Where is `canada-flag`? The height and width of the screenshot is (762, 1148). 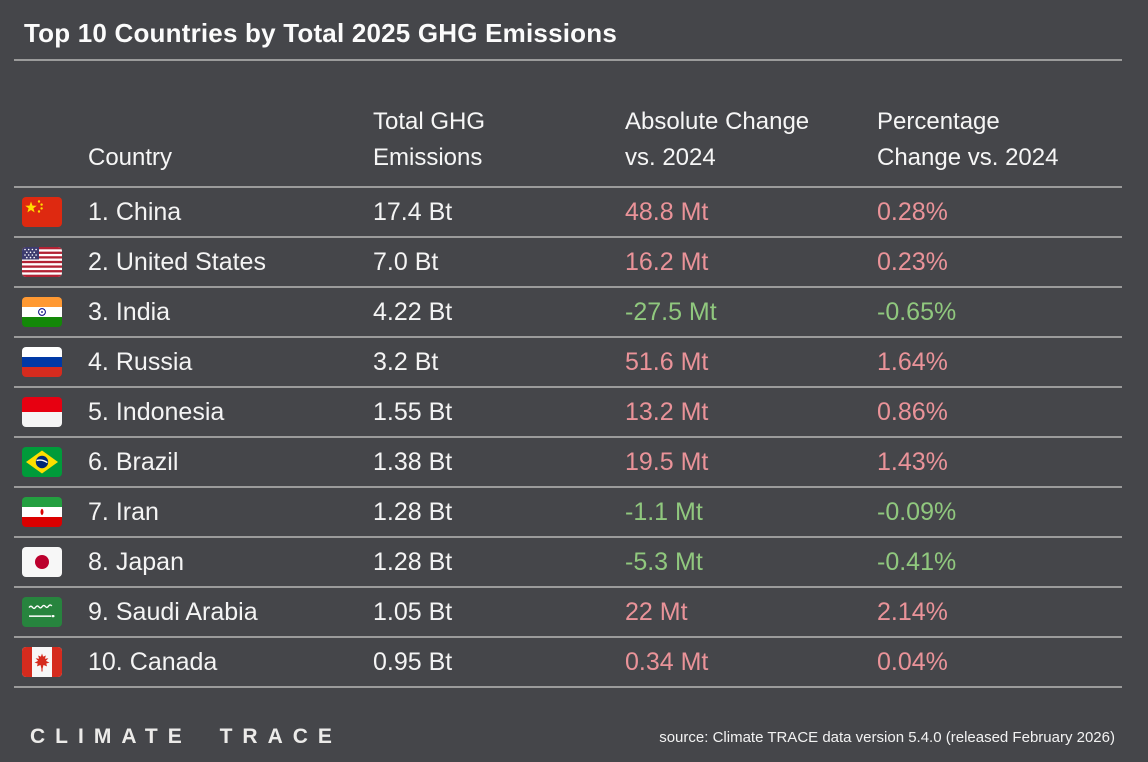 canada-flag is located at coordinates (42, 662).